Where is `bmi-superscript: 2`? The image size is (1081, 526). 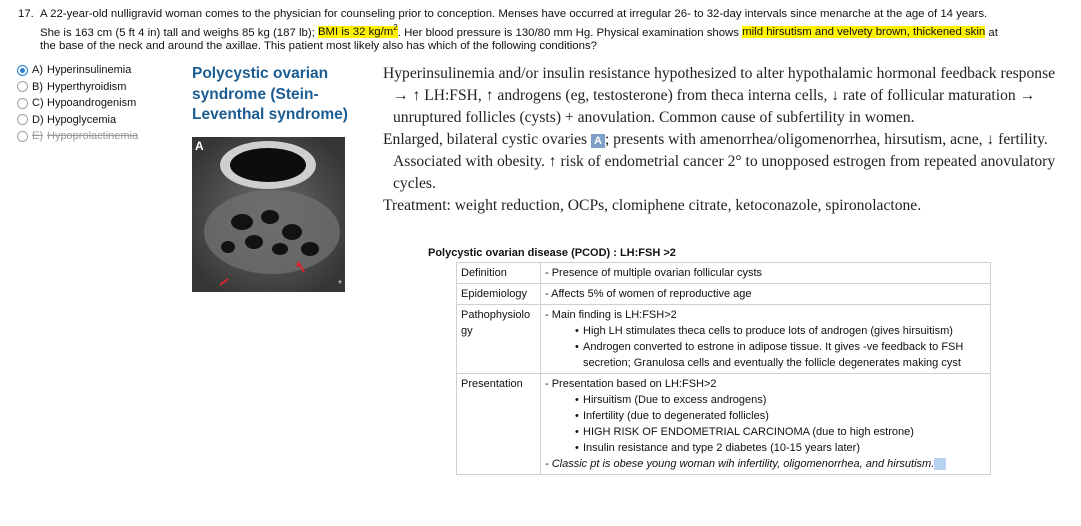 bmi-superscript: 2 is located at coordinates (395, 28).